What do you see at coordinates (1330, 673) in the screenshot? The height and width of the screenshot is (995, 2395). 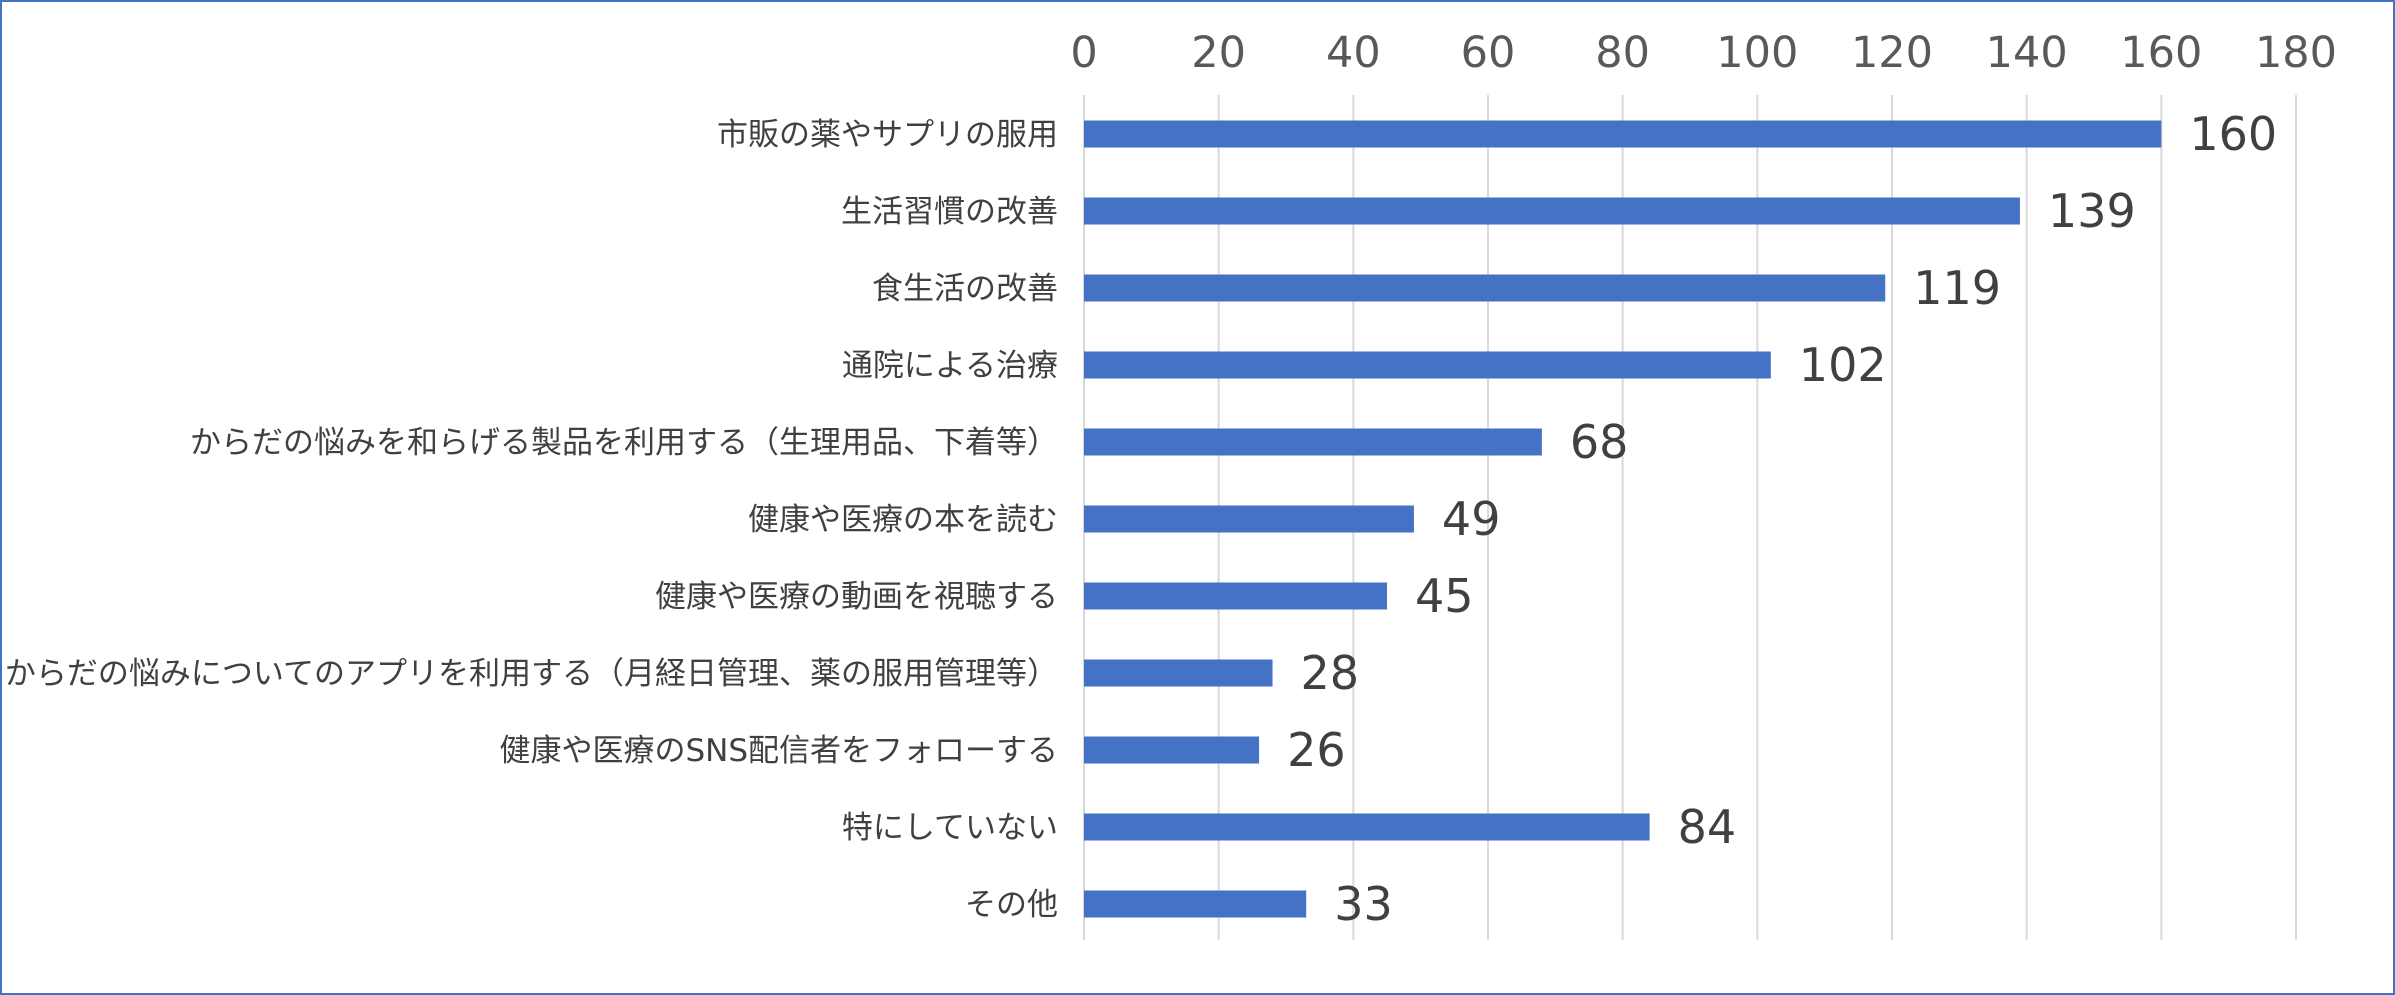 I see `data-label: 28` at bounding box center [1330, 673].